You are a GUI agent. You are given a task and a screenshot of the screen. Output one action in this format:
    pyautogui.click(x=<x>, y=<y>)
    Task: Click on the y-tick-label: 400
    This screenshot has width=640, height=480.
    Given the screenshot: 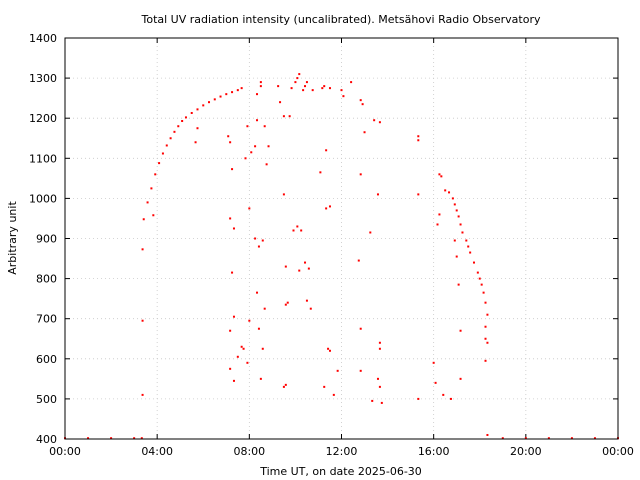 What is the action you would take?
    pyautogui.click(x=46, y=439)
    